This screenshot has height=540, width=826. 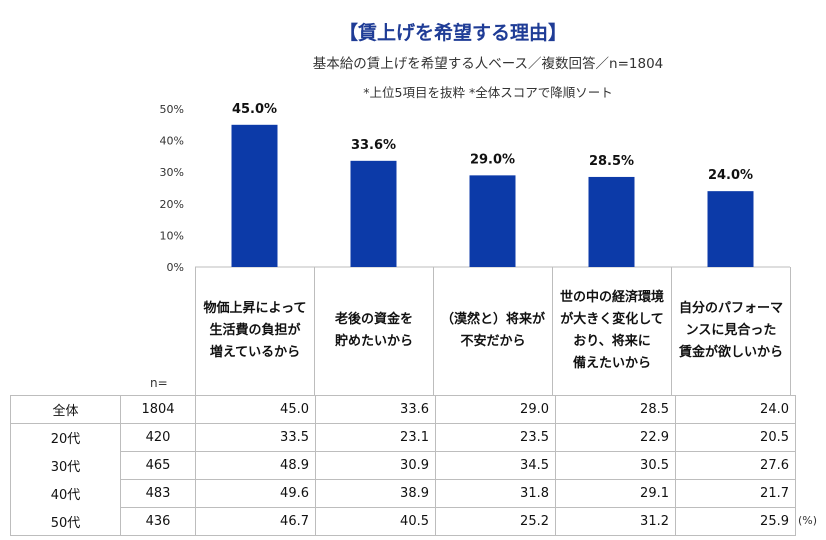 I want to click on category-label-2-text: 老後の資金を 貯めたいから, so click(x=373, y=330).